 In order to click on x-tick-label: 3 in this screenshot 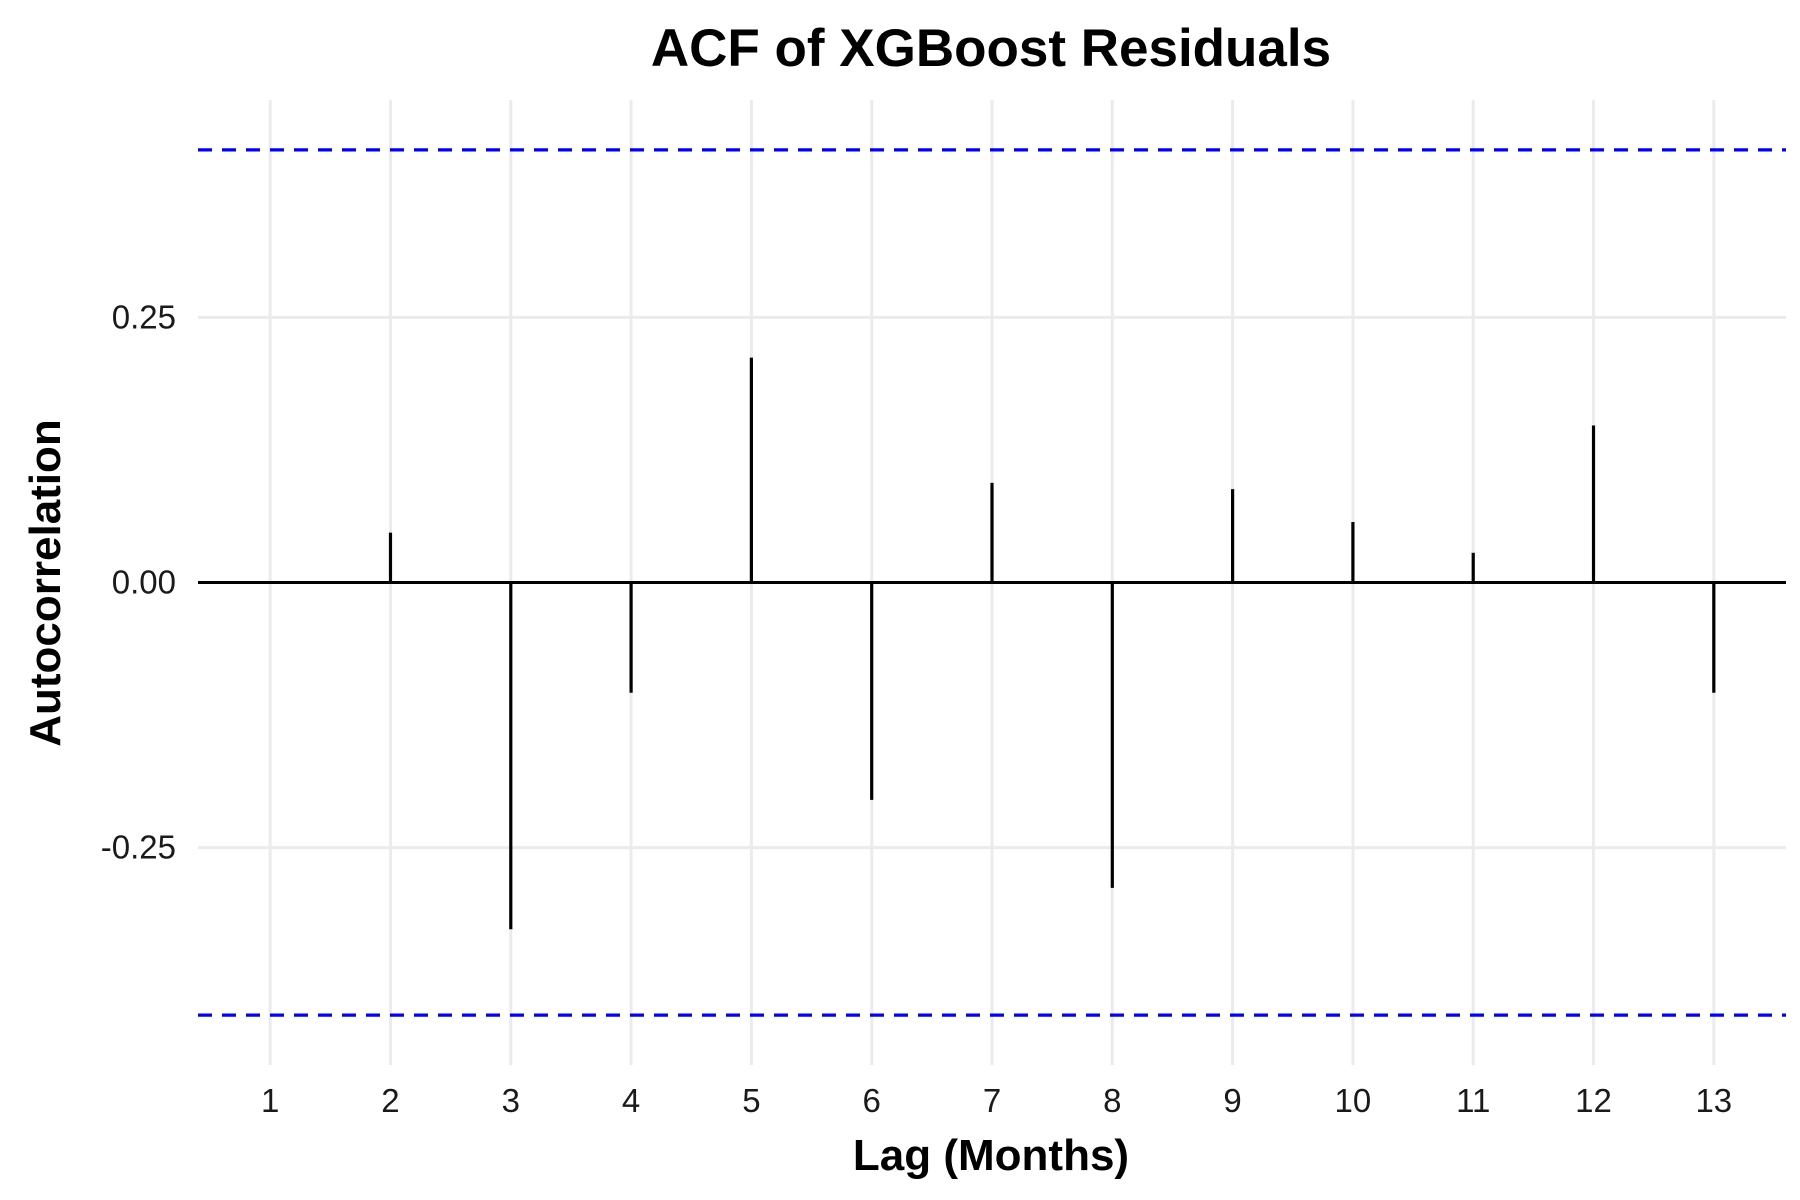, I will do `click(511, 1100)`.